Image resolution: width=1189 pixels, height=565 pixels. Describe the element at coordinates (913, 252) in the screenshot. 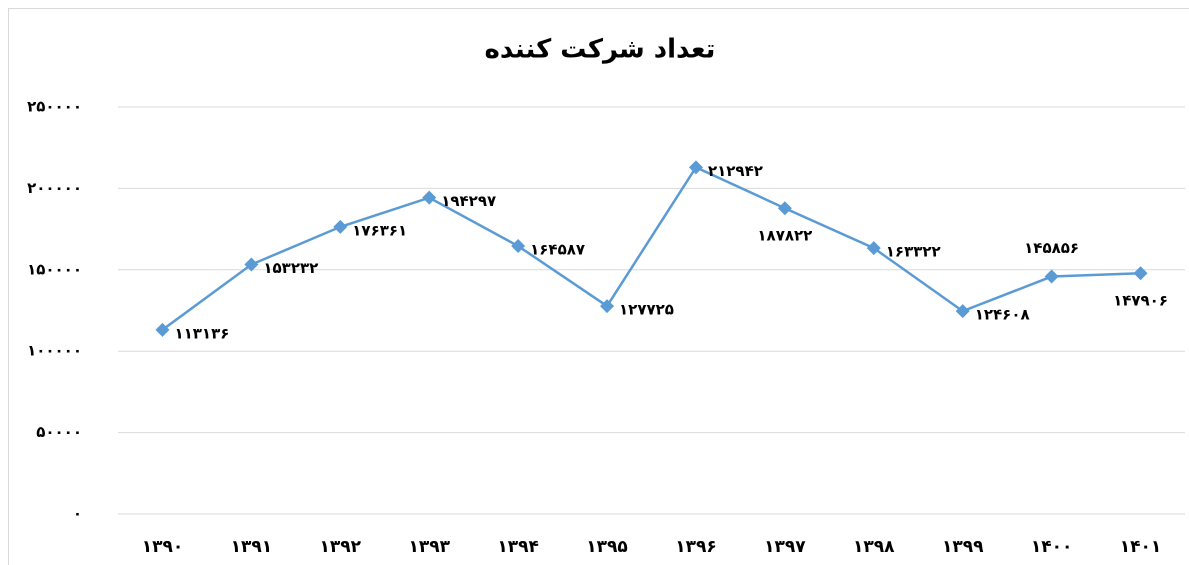

I see `data-label: ۱۶۳۳۲۲` at that location.